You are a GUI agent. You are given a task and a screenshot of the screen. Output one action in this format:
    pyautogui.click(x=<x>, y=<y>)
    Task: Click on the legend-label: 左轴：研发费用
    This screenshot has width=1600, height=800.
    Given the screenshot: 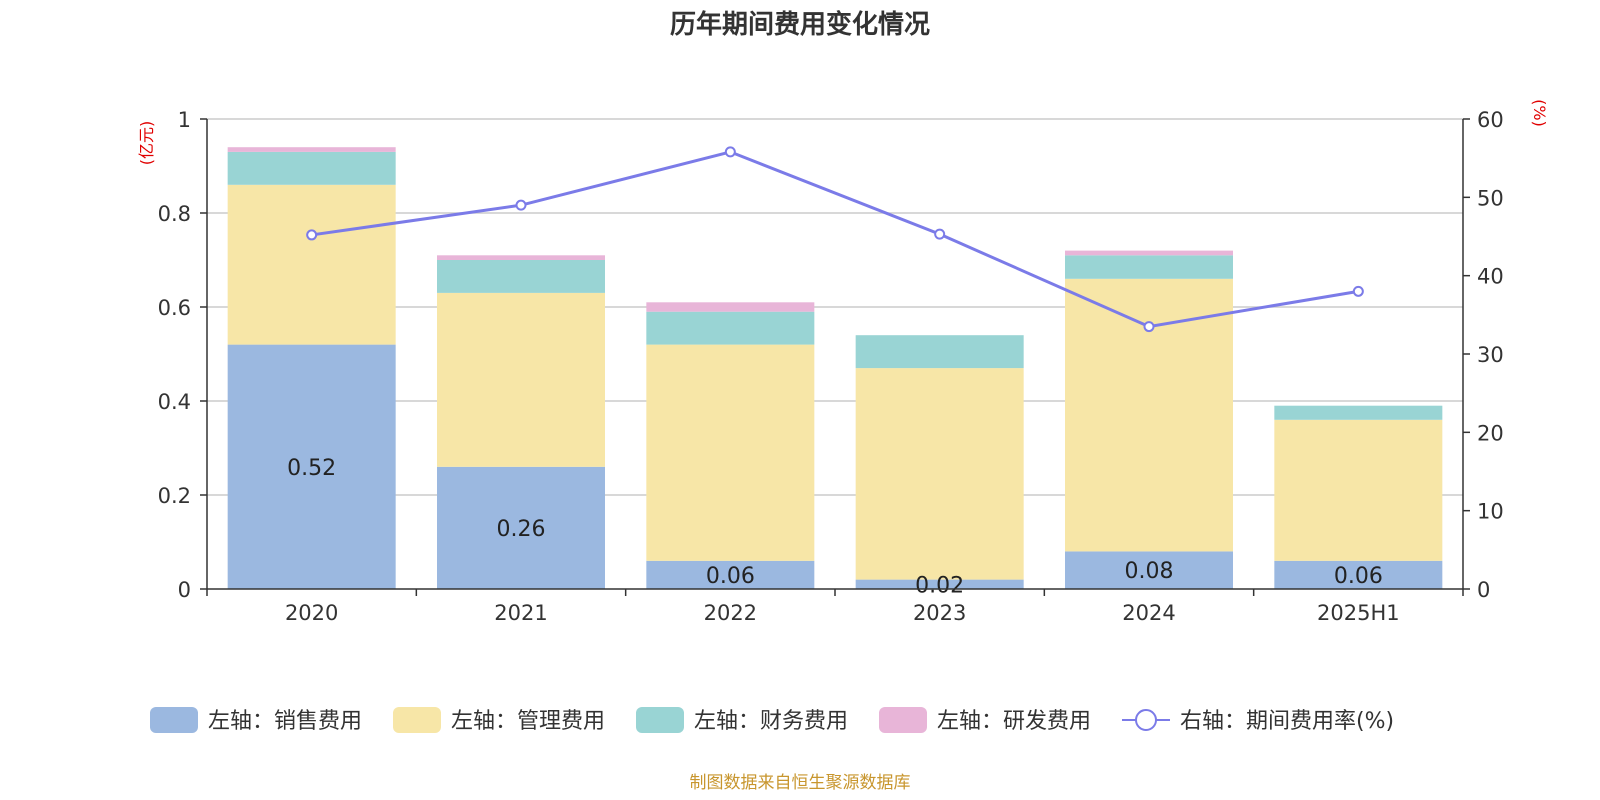 What is the action you would take?
    pyautogui.click(x=1014, y=721)
    